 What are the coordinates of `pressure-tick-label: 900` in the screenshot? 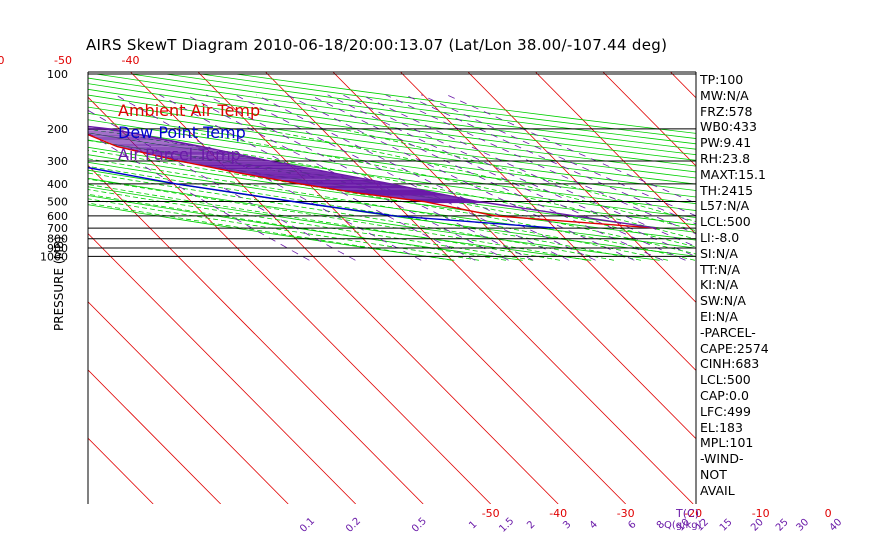 It's located at (57, 248).